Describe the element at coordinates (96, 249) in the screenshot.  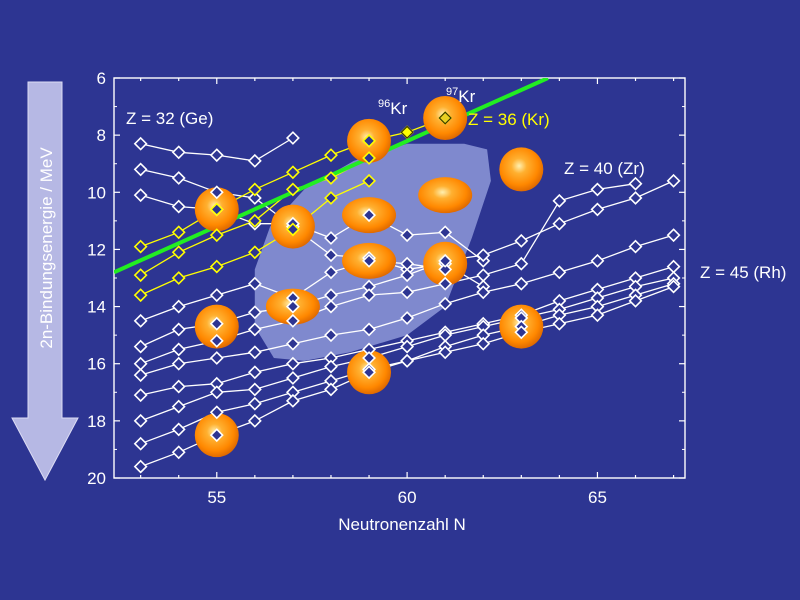
I see `y-tick-label-3: 12` at that location.